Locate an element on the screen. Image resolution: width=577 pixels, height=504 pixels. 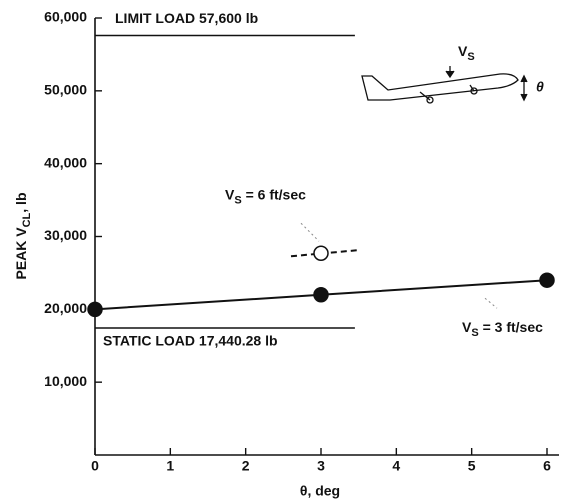
icon-angle-label: θ is located at coordinates (540, 87).